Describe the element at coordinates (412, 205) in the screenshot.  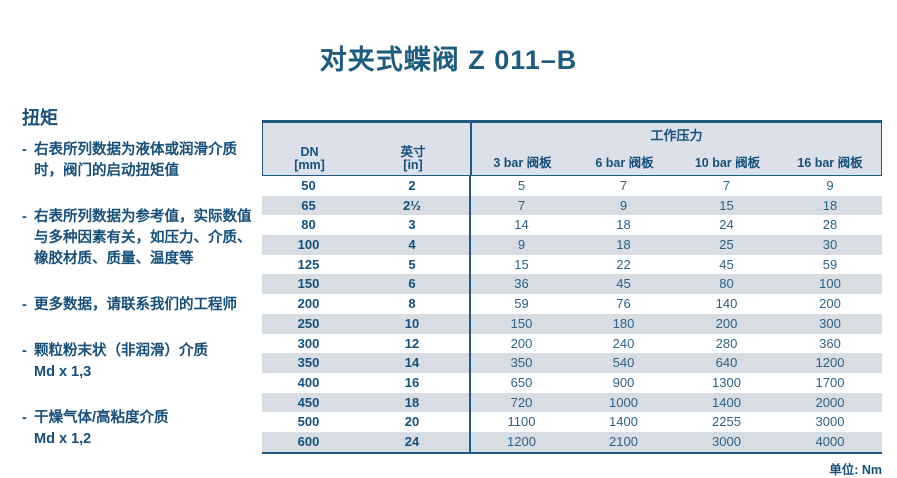
I see `inch-cell: 2½` at that location.